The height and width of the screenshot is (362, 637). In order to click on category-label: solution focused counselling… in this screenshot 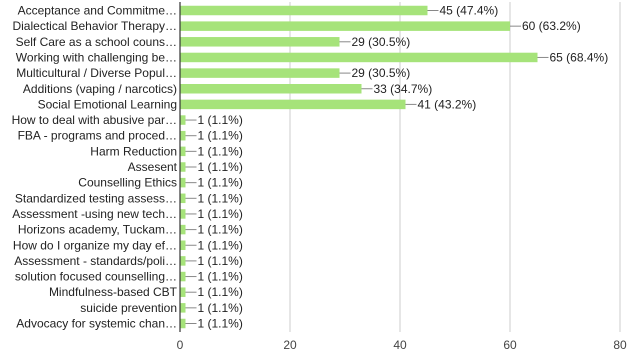, I will do `click(96, 277)`.